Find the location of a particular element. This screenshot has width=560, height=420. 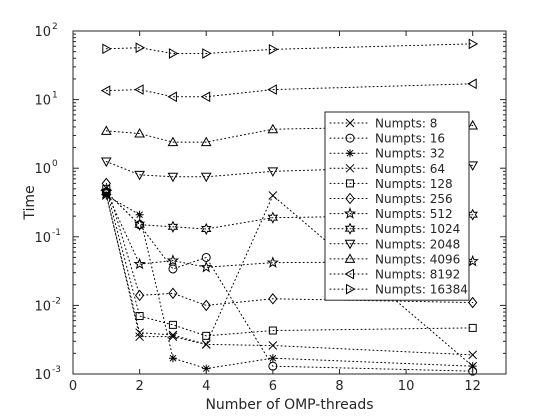

y-tick-exponent: -2 is located at coordinates (56, 301).